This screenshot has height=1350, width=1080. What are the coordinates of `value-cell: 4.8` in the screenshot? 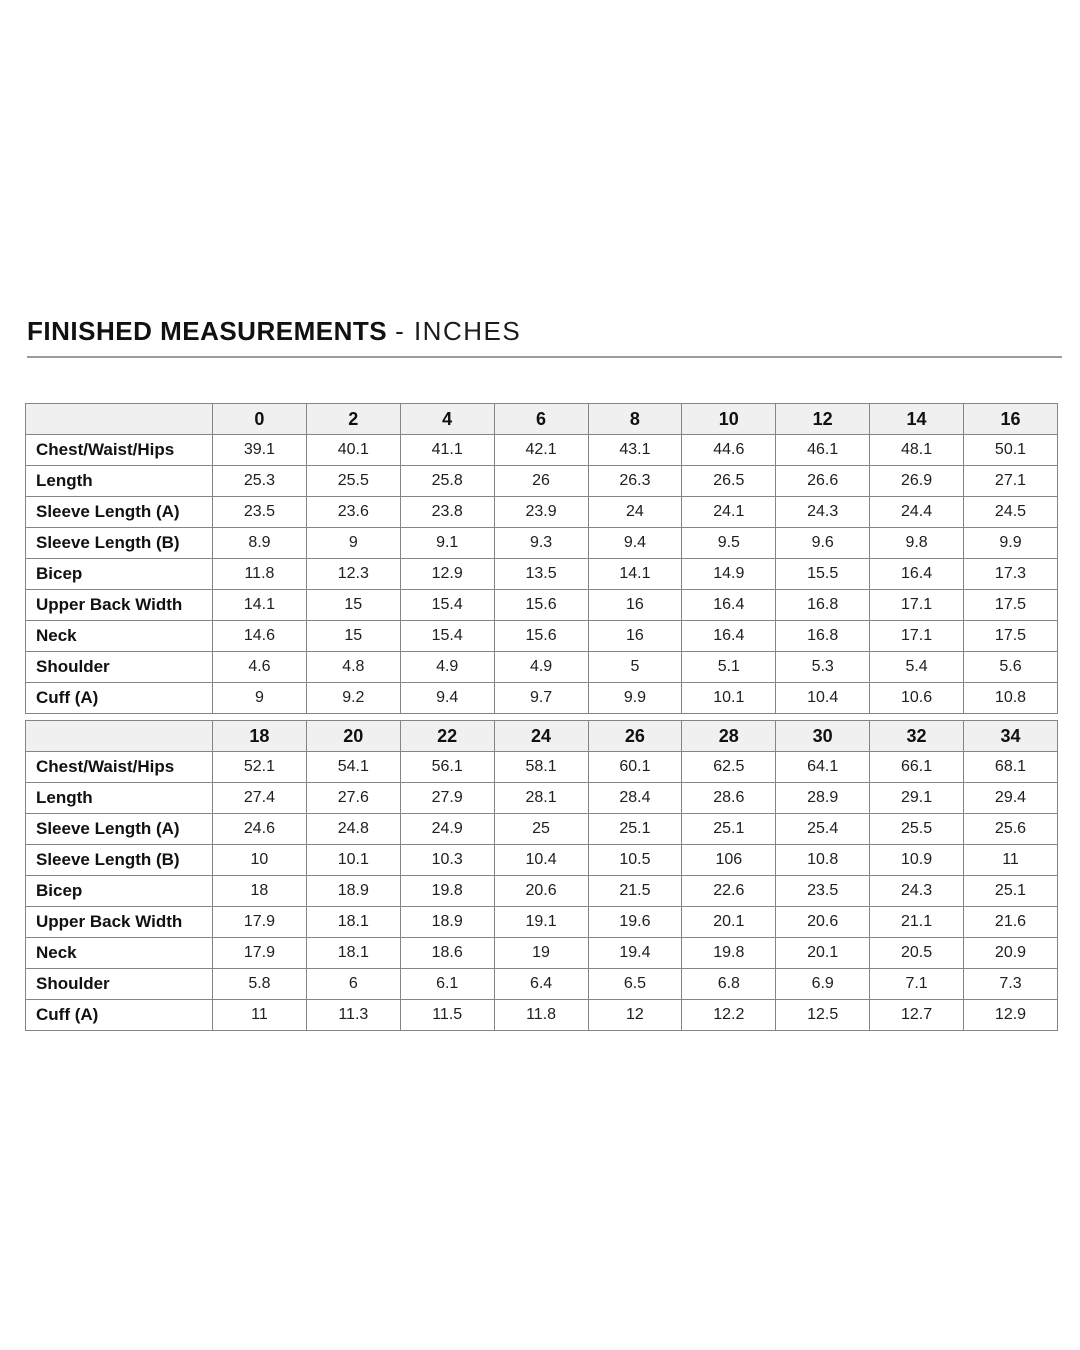 It's located at (353, 667).